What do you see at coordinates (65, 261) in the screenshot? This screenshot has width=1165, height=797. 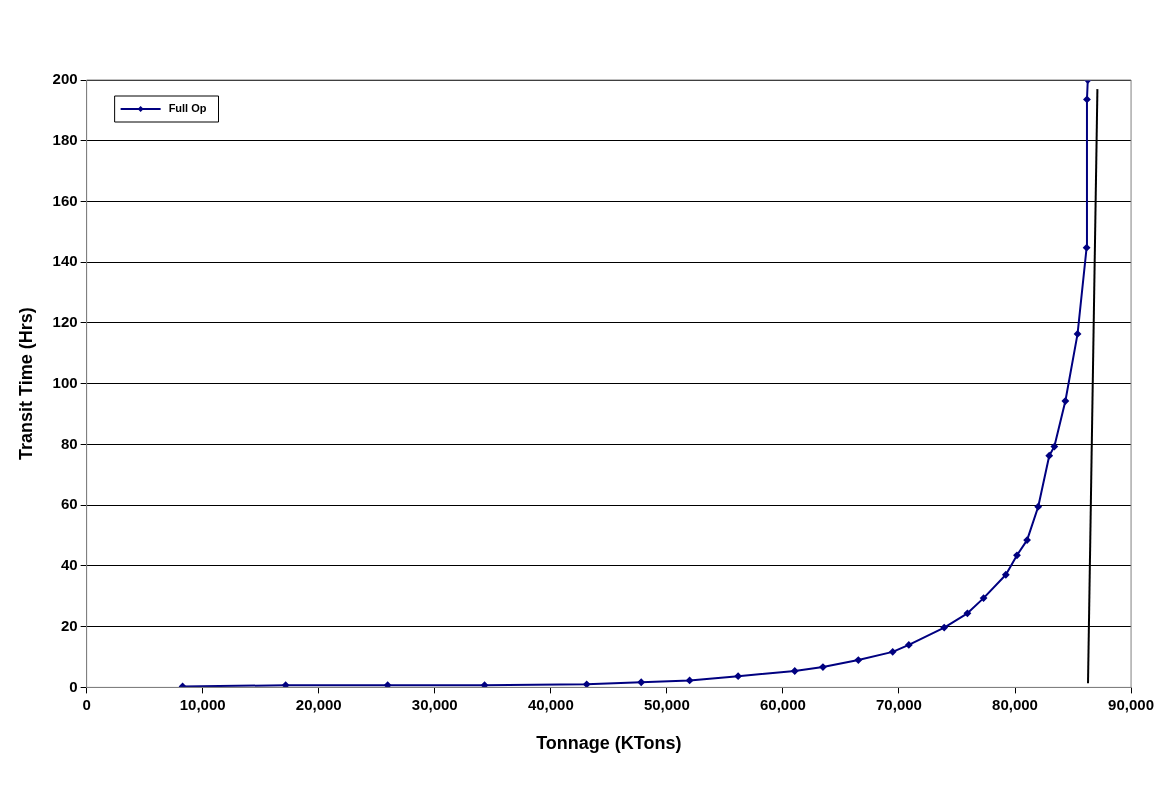 I see `y-tick-label: 140` at bounding box center [65, 261].